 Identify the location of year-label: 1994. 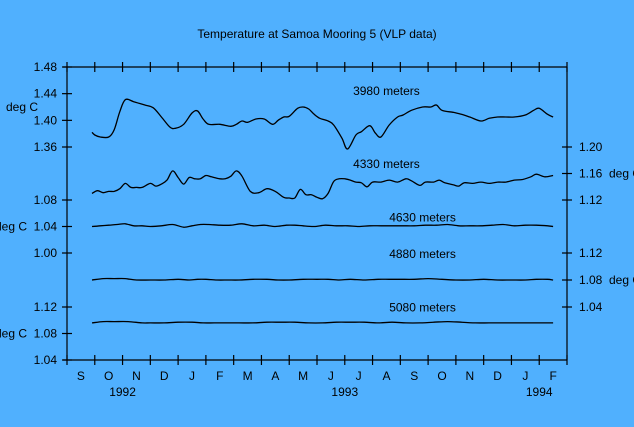
(539, 392).